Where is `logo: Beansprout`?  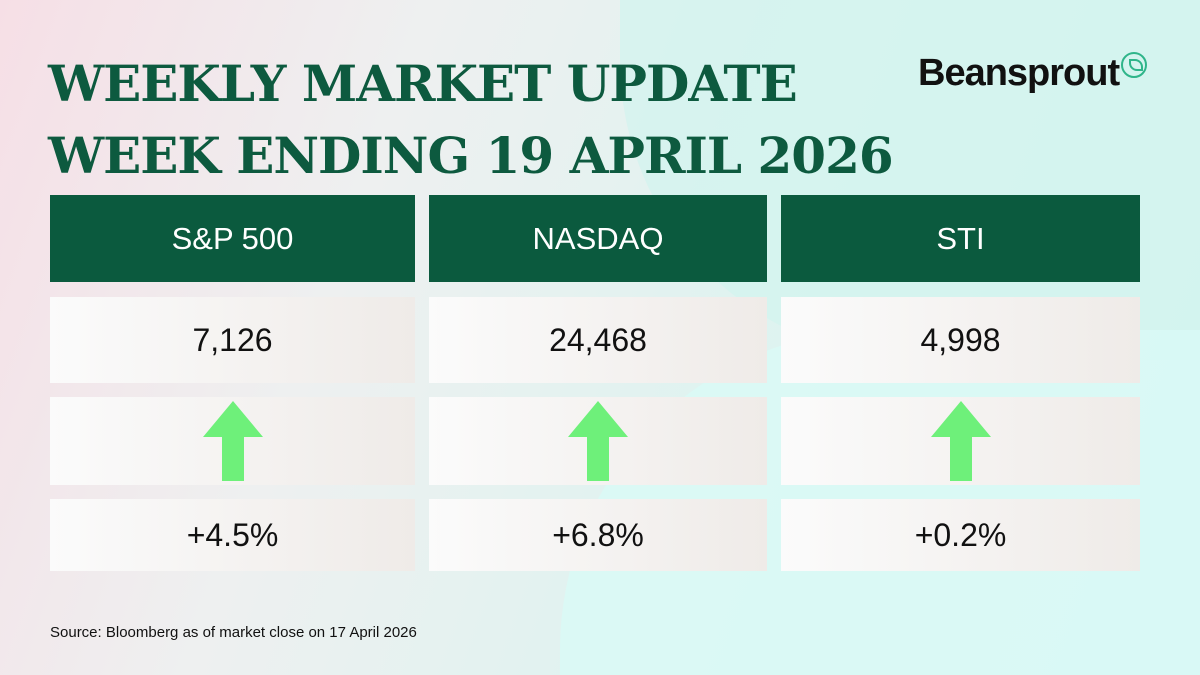 logo: Beansprout is located at coordinates (1033, 73).